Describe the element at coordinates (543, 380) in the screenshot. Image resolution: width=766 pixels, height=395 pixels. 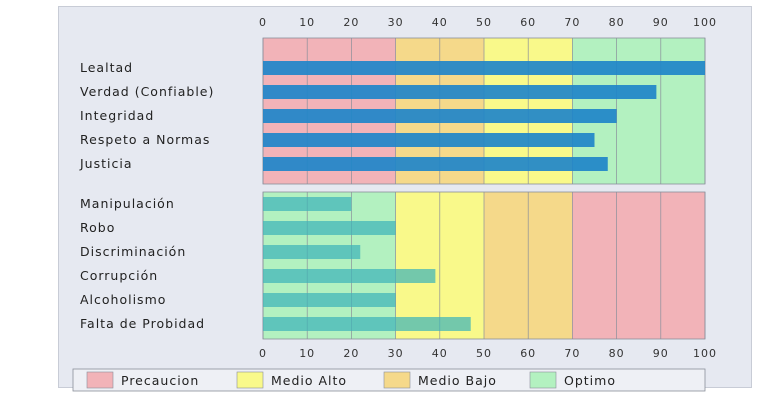
I see `legend-swatch-optimo` at that location.